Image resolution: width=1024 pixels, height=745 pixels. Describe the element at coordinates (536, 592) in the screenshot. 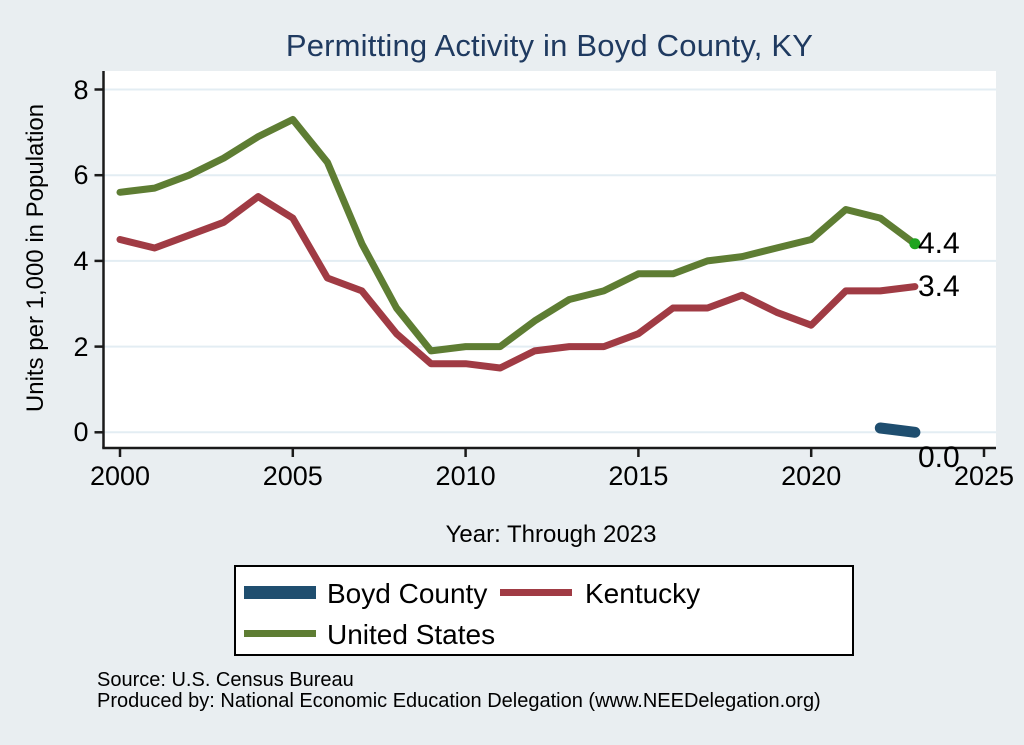

I see `legend-swatch-kentucky` at that location.